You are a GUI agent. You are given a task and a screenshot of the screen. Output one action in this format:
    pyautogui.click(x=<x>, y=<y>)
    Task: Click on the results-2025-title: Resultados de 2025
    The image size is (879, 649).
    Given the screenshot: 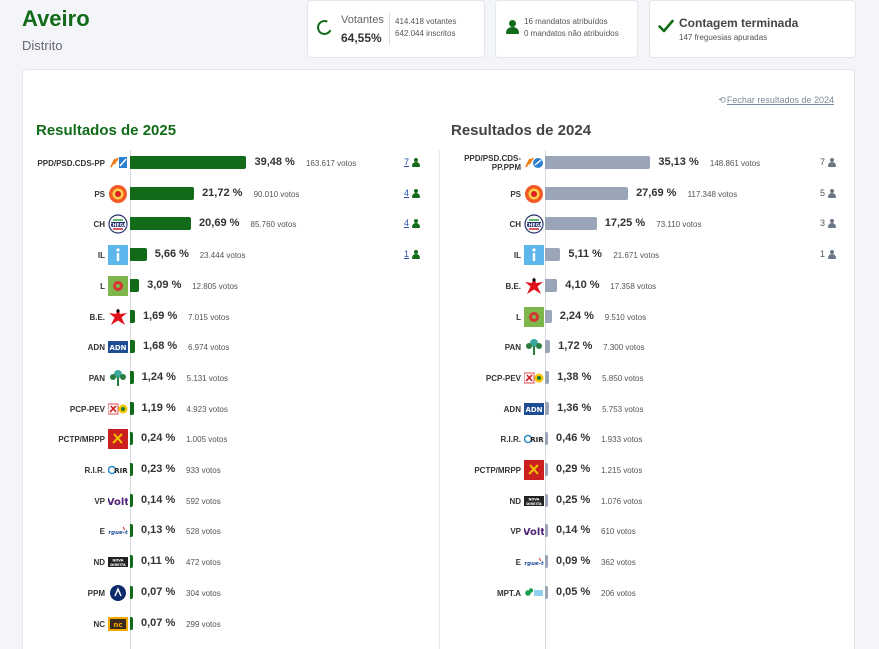 What is the action you would take?
    pyautogui.click(x=106, y=130)
    